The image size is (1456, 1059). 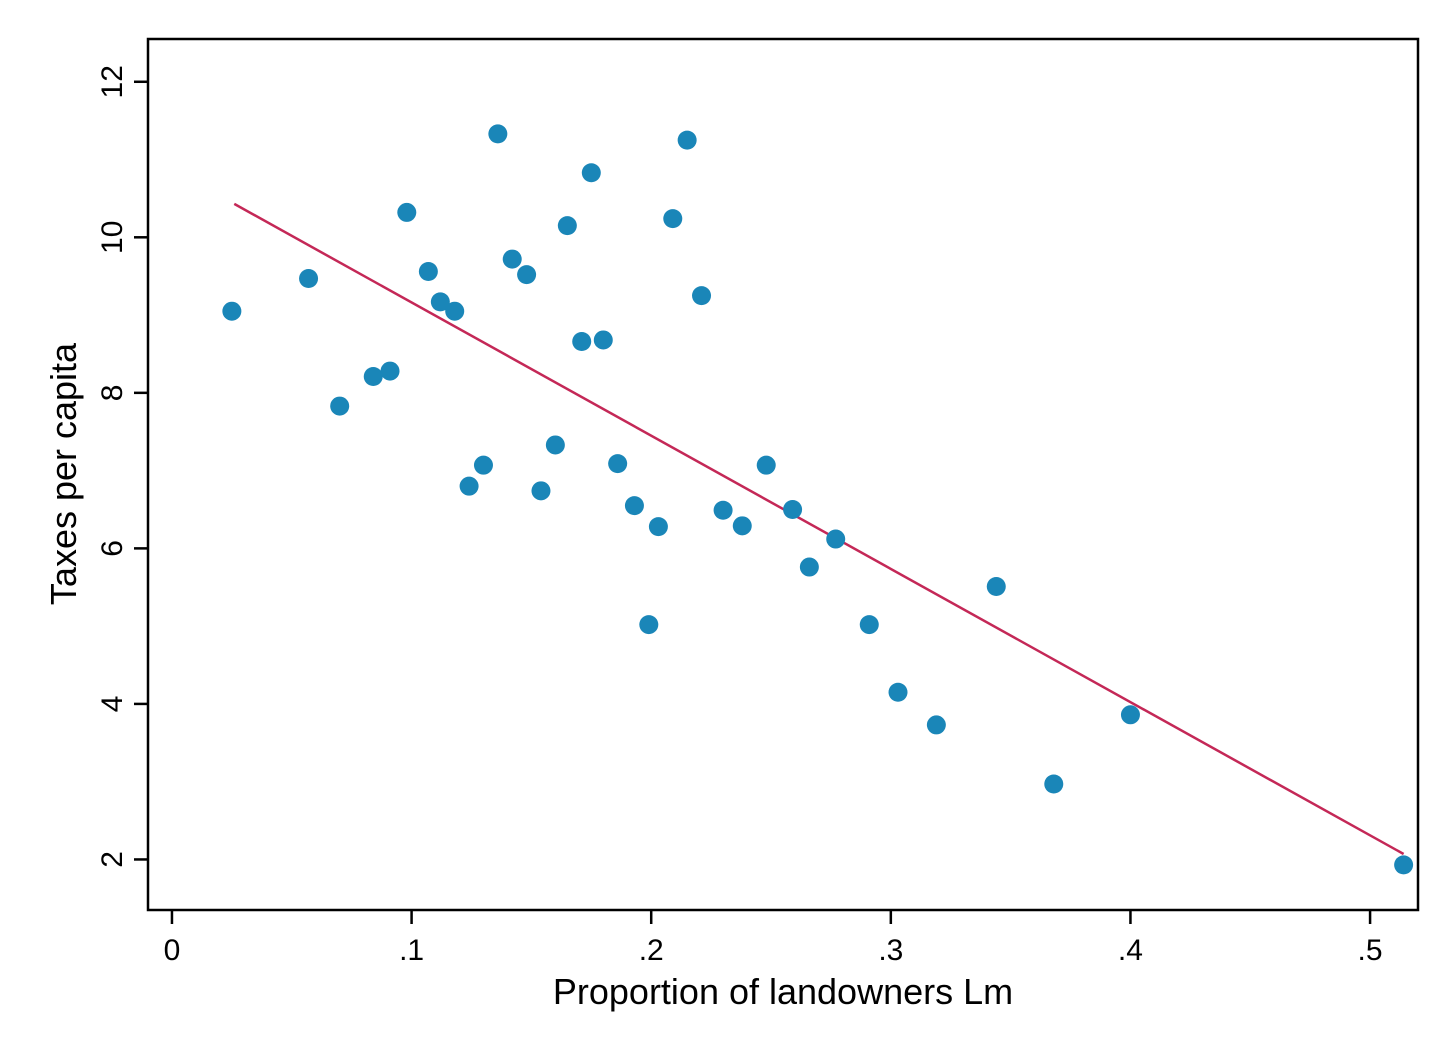 What do you see at coordinates (122, 466) in the screenshot?
I see `y-axis-ticks: 2 4 6 8 10 12` at bounding box center [122, 466].